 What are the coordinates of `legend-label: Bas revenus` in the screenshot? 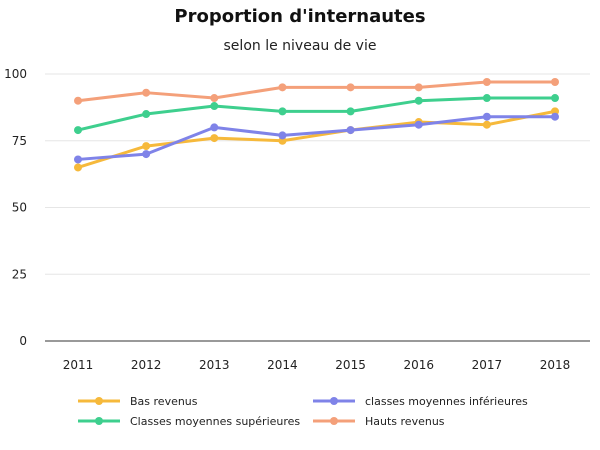 It's located at (164, 401).